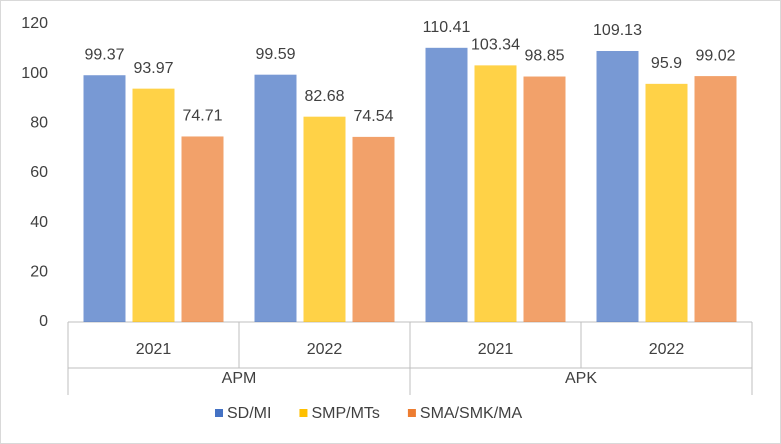 Image resolution: width=781 pixels, height=444 pixels. What do you see at coordinates (39, 222) in the screenshot?
I see `y-tick-label: 40` at bounding box center [39, 222].